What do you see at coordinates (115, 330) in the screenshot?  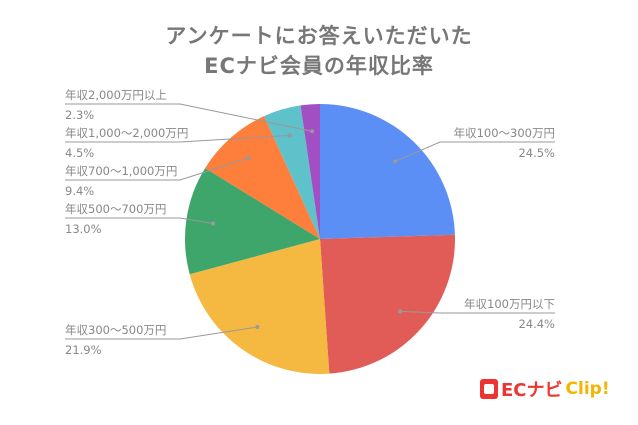 I see `slice-label: 年収300～500万円` at bounding box center [115, 330].